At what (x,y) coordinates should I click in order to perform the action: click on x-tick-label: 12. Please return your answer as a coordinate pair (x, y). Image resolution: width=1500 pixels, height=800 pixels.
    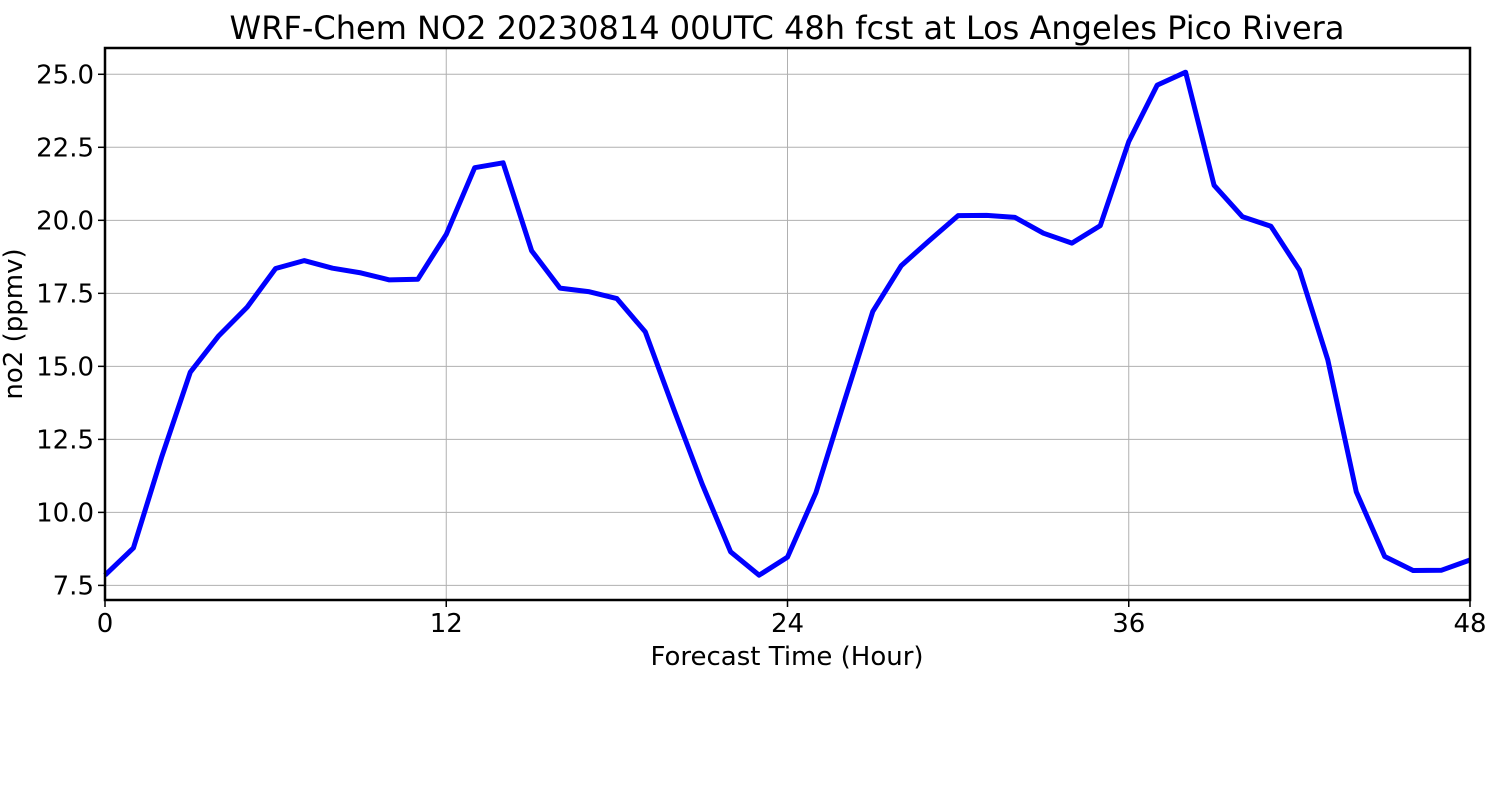
    Looking at the image, I should click on (446, 624).